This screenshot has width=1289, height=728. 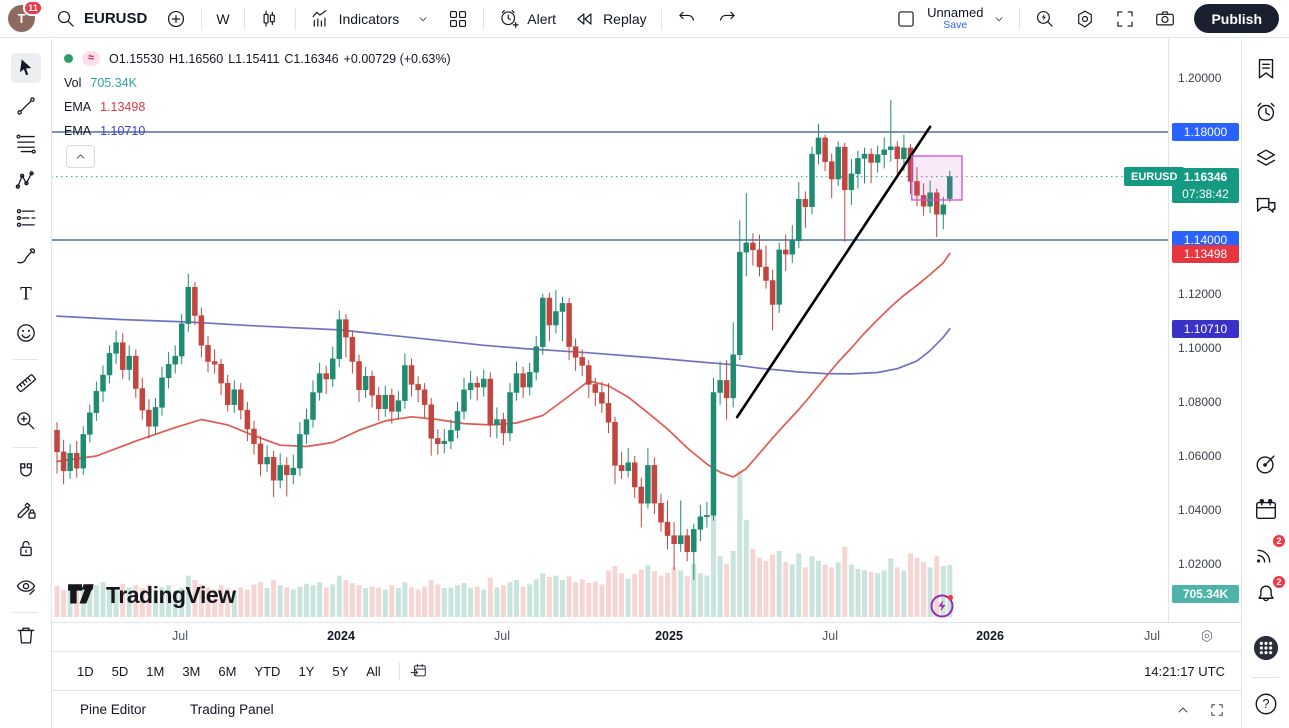 What do you see at coordinates (260, 130) in the screenshot?
I see `ema-slow-legend-row: EMA 1.10710` at bounding box center [260, 130].